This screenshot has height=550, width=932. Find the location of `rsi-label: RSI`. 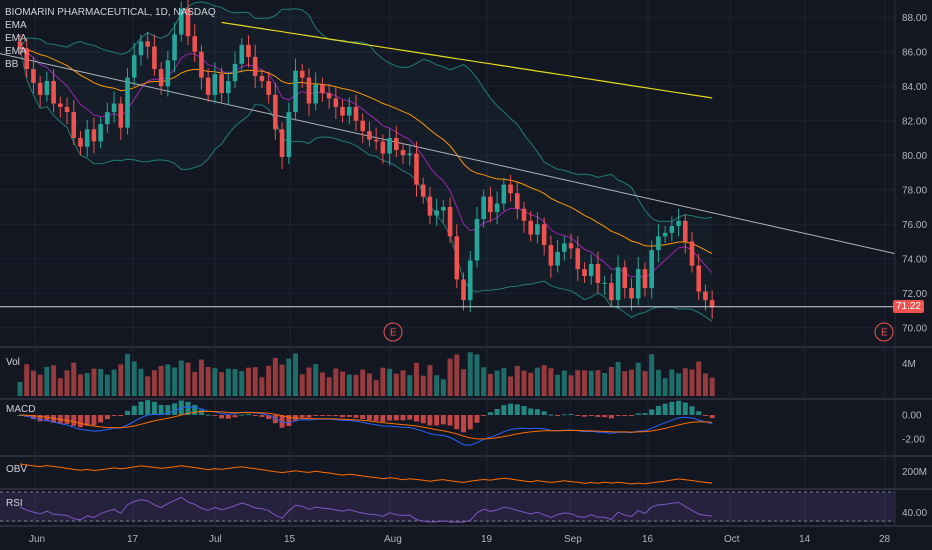

rsi-label: RSI is located at coordinates (14, 503).